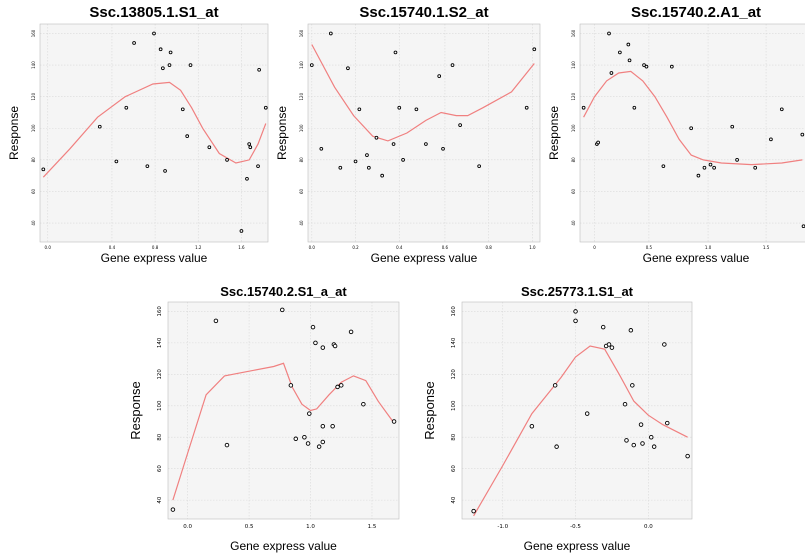 The height and width of the screenshot is (556, 805). I want to click on x-tick-label: 0.6, so click(445, 247).